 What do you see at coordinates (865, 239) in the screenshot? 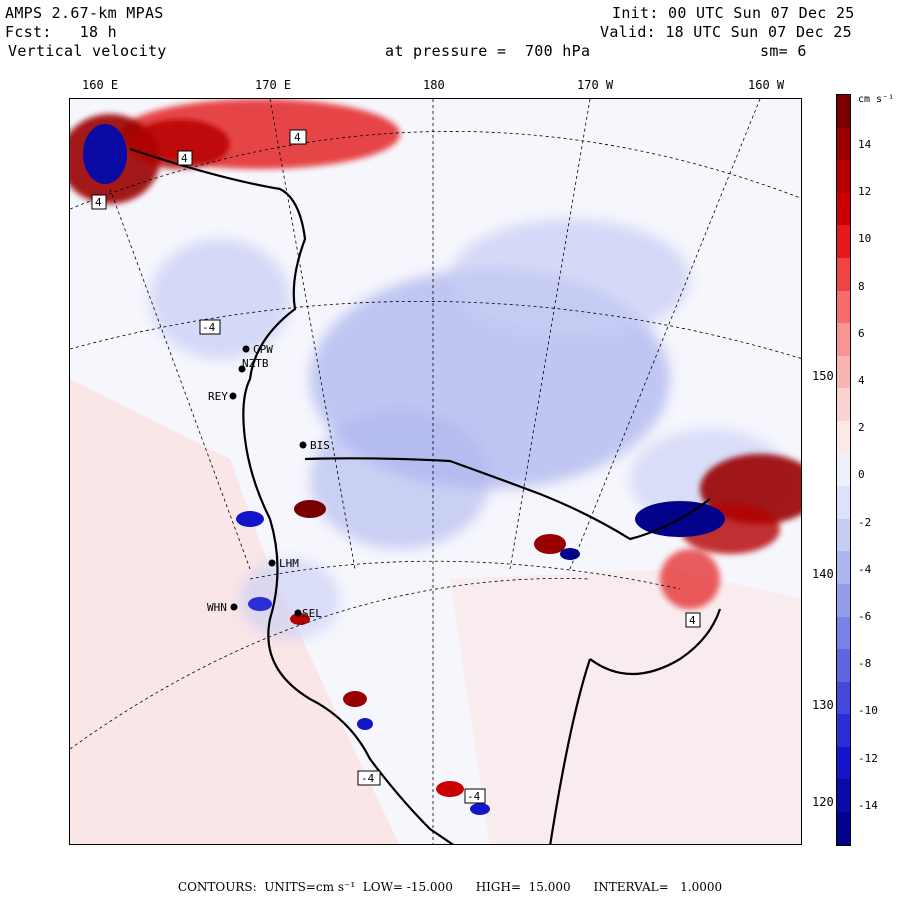
I see `colorbar-tick-label: 10` at bounding box center [865, 239].